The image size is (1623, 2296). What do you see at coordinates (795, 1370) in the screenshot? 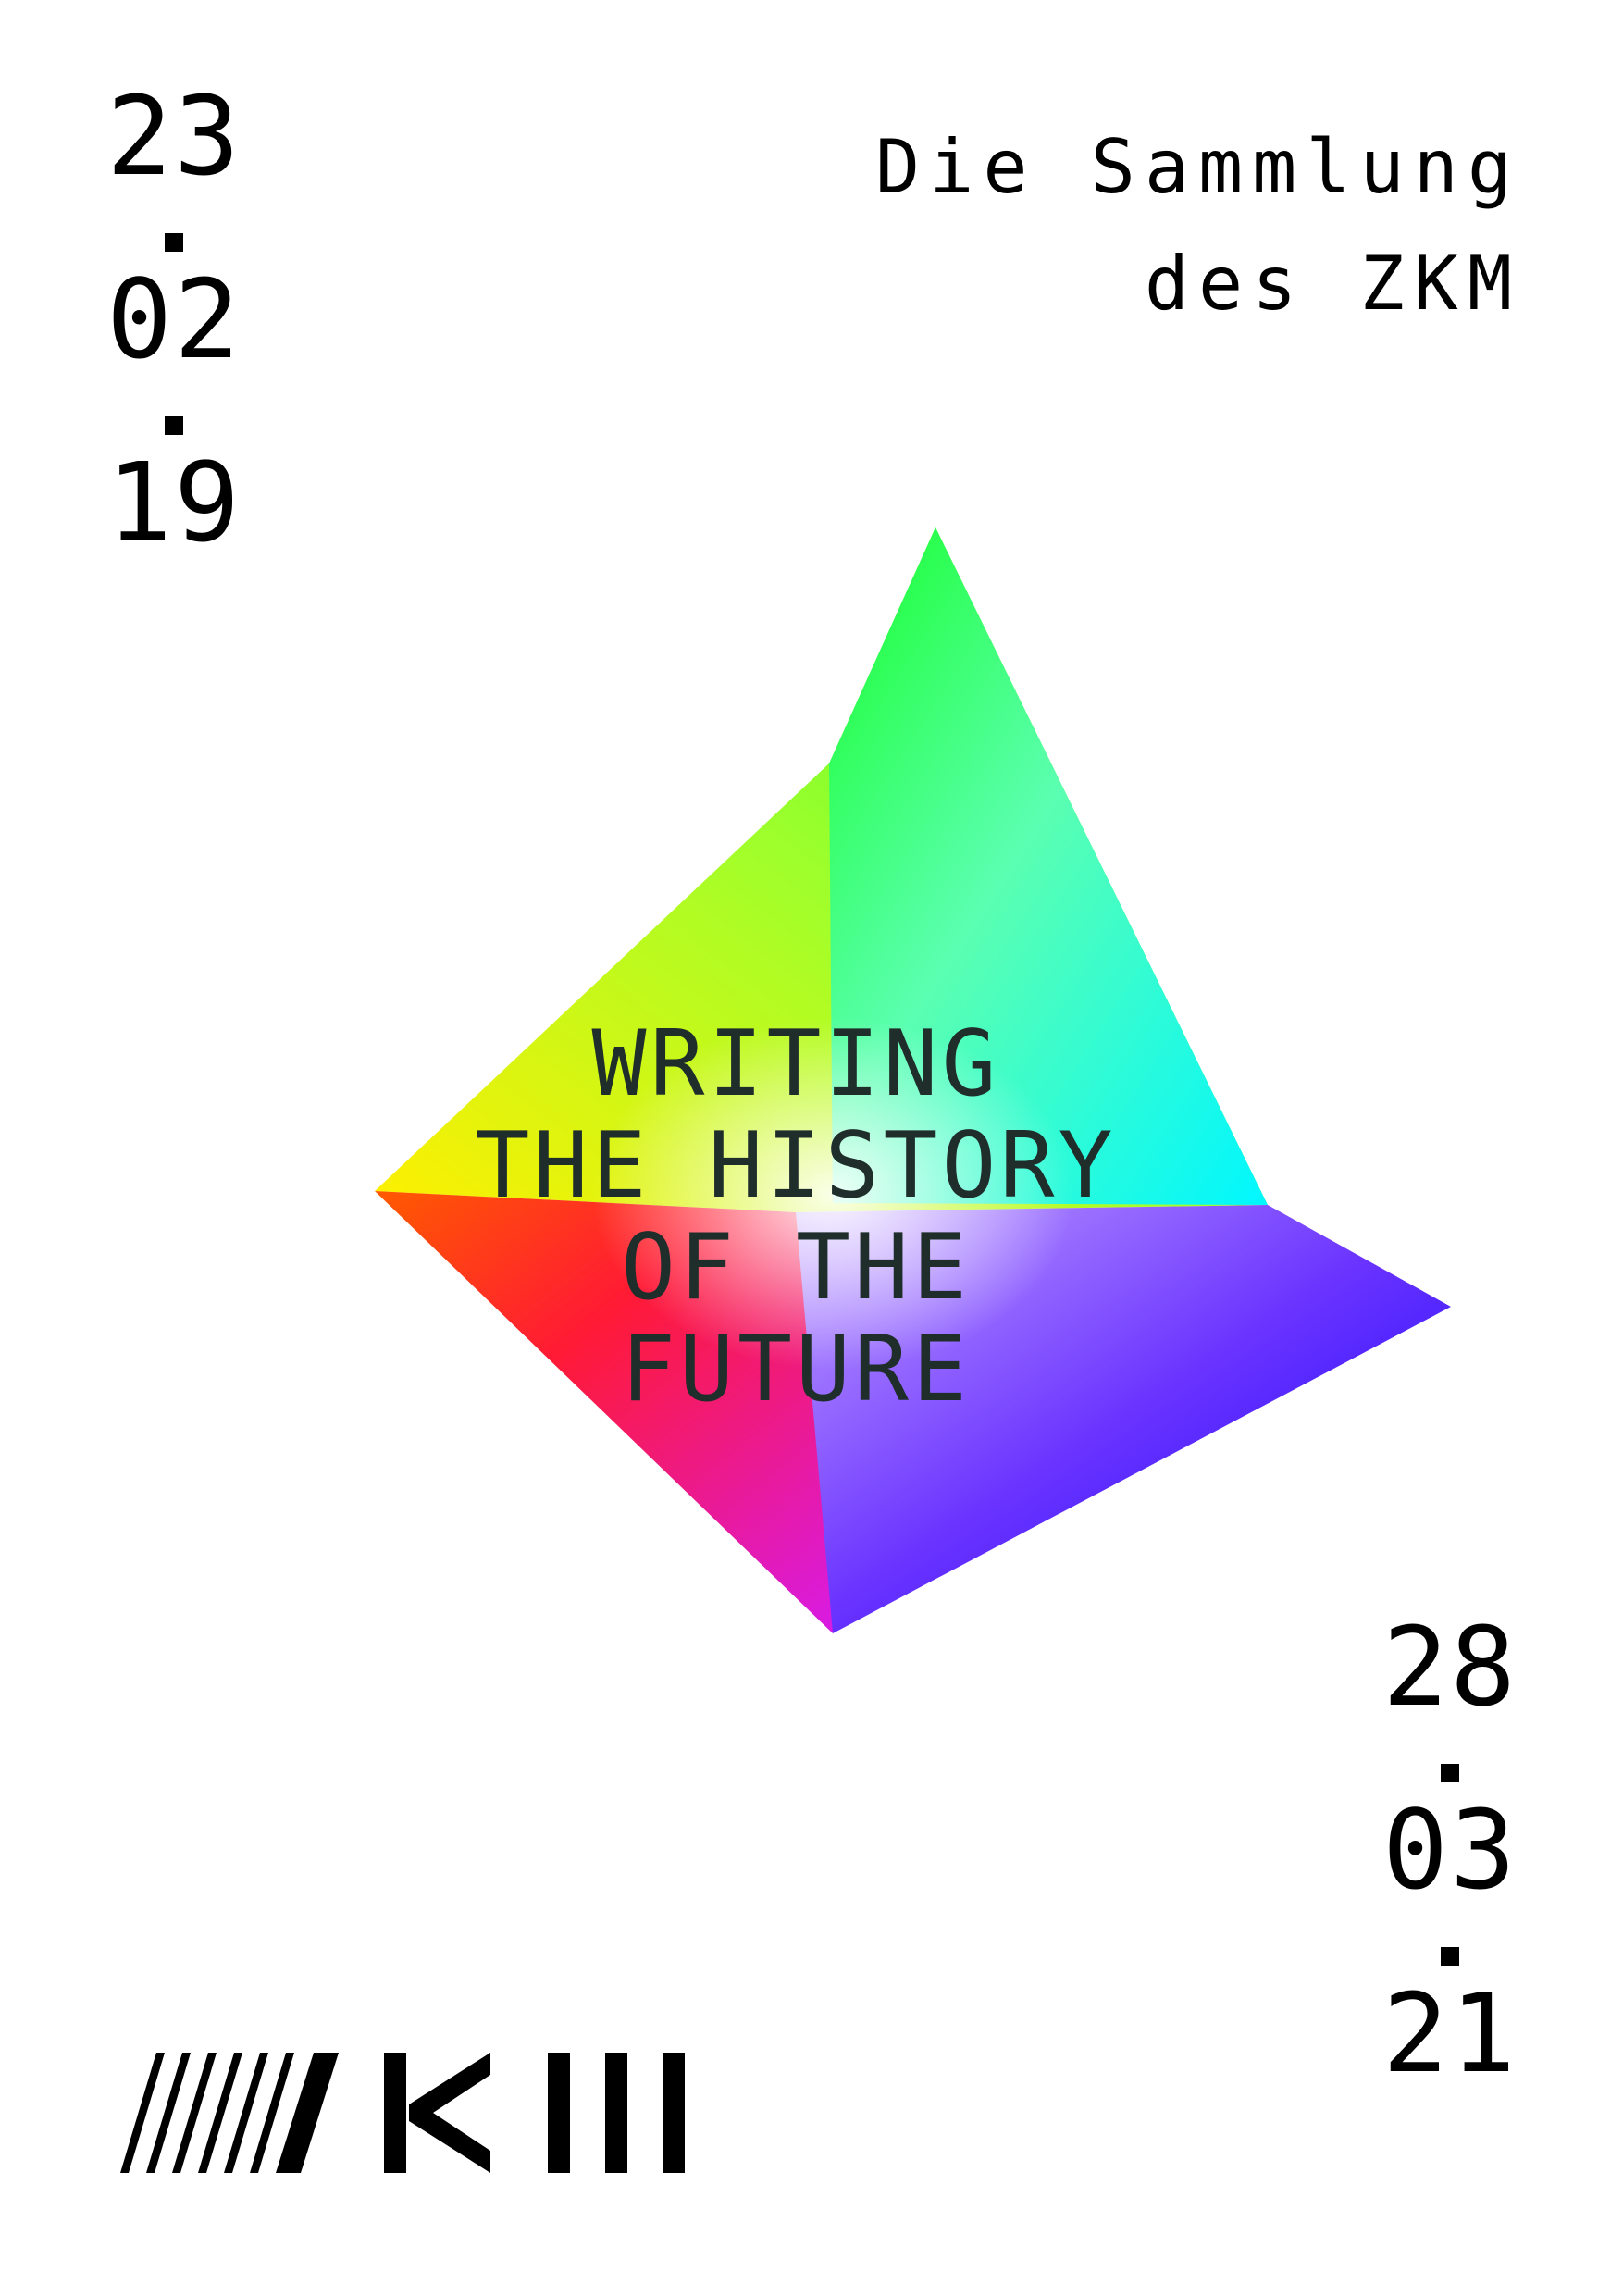
I see `title-line-4: FUTURE` at bounding box center [795, 1370].